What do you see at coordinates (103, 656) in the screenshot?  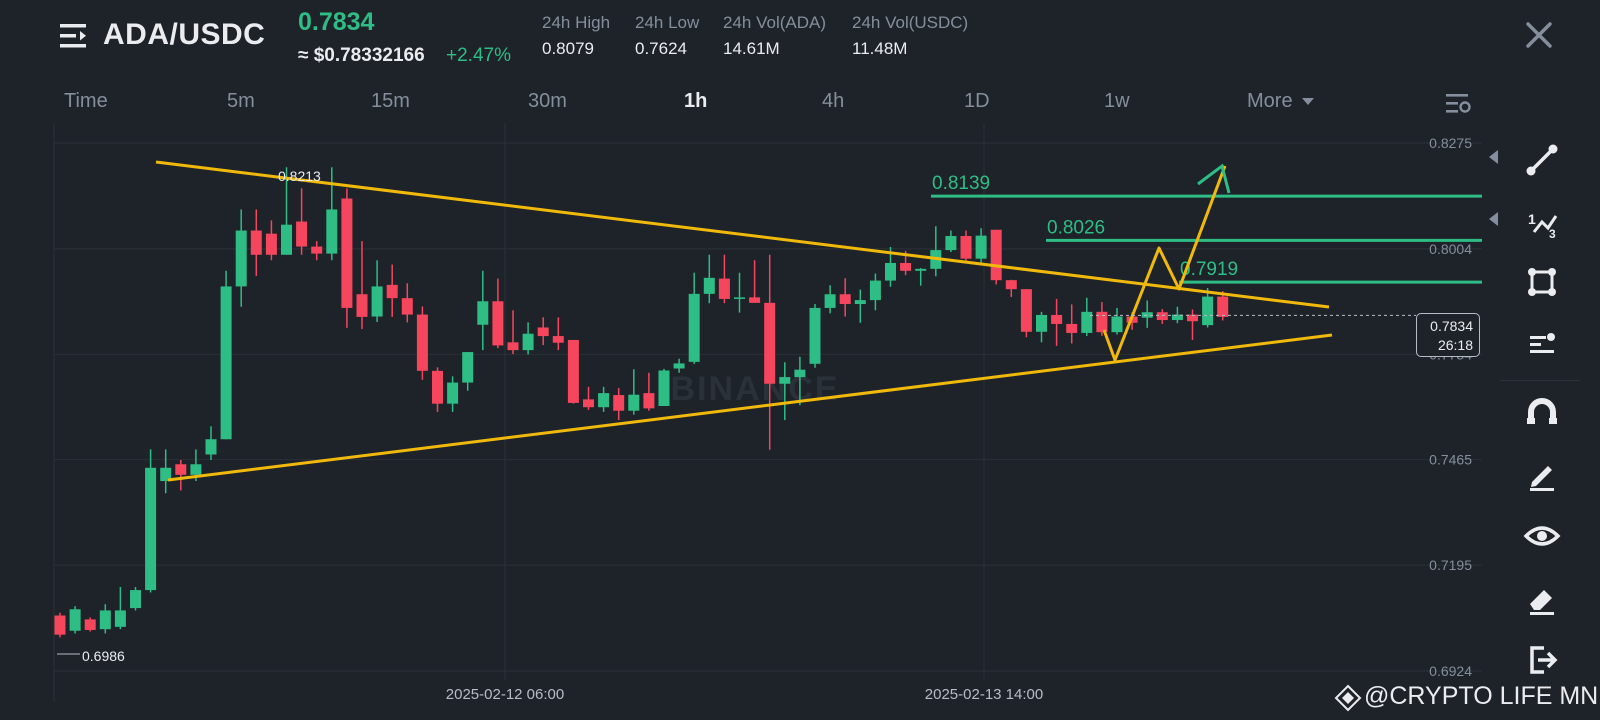 I see `low-marker-label: 0.6986` at bounding box center [103, 656].